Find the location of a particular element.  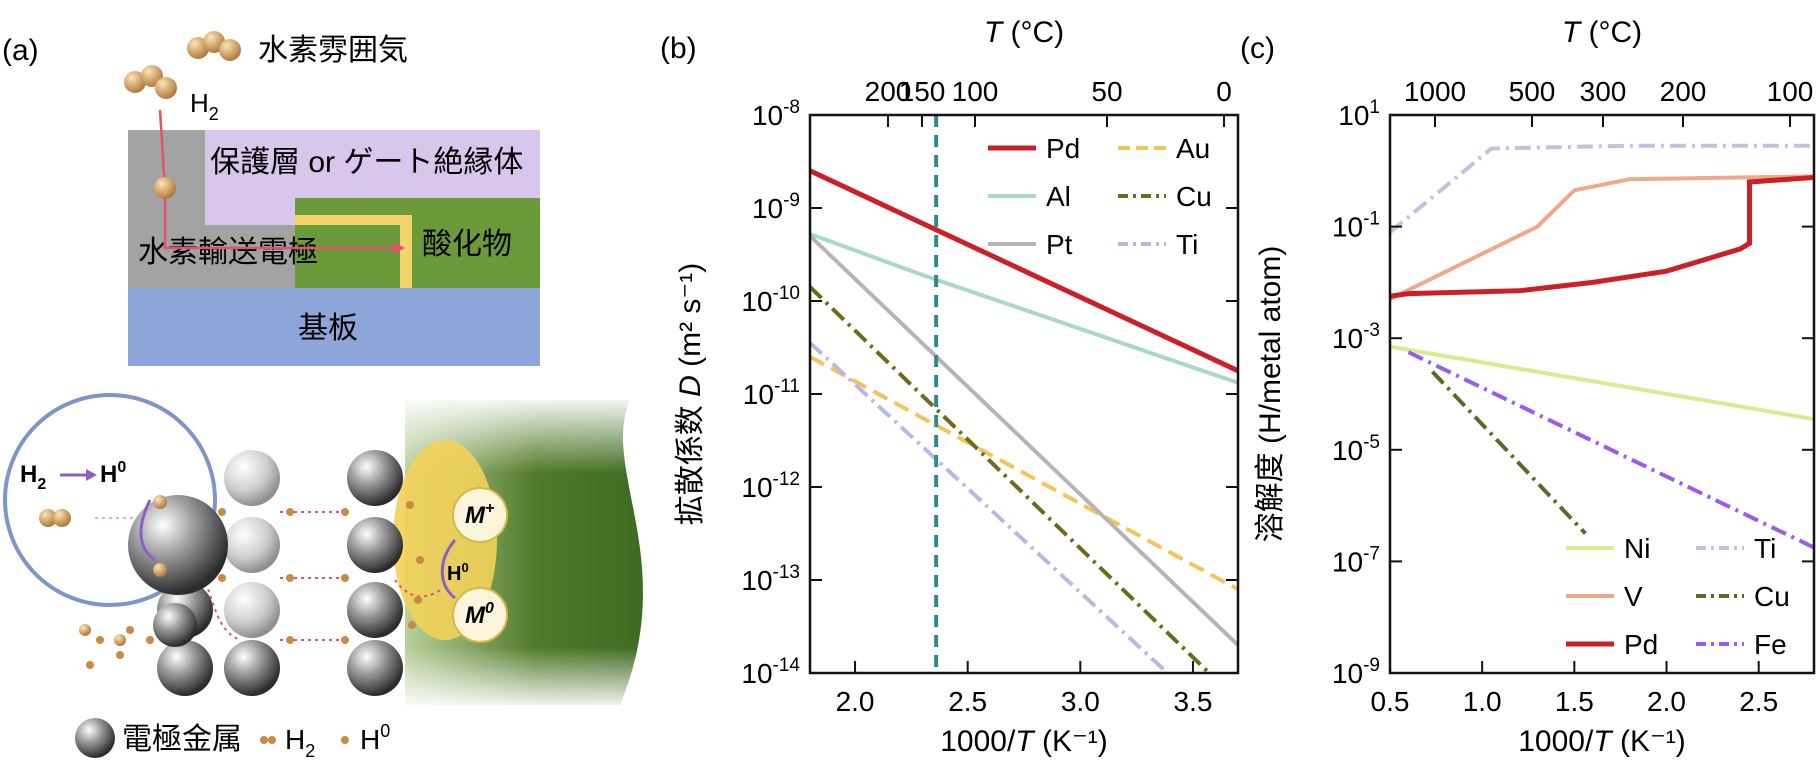

panel-label: (b) is located at coordinates (678, 48).